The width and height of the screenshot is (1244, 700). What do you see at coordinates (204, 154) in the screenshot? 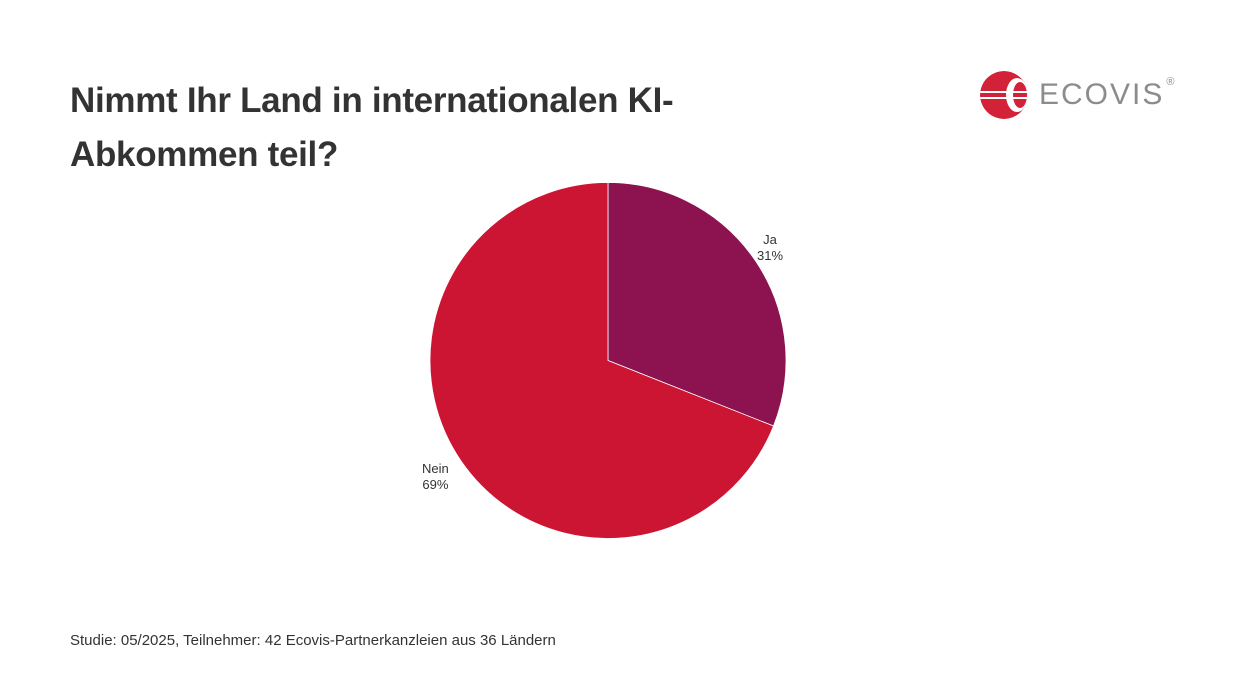
I see `title-line-2: Abkommen teil?` at bounding box center [204, 154].